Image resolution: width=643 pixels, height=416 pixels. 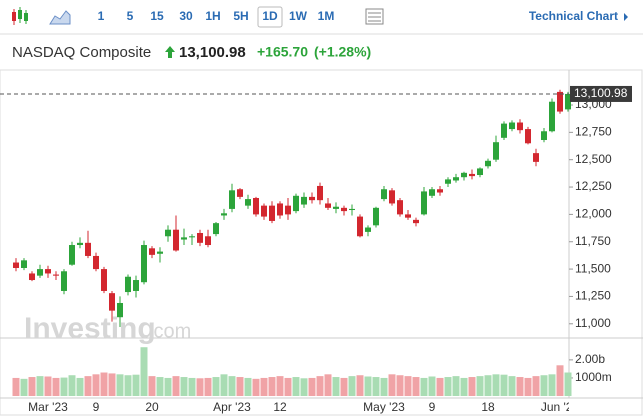 What do you see at coordinates (157, 16) in the screenshot?
I see `interval-button: 15` at bounding box center [157, 16].